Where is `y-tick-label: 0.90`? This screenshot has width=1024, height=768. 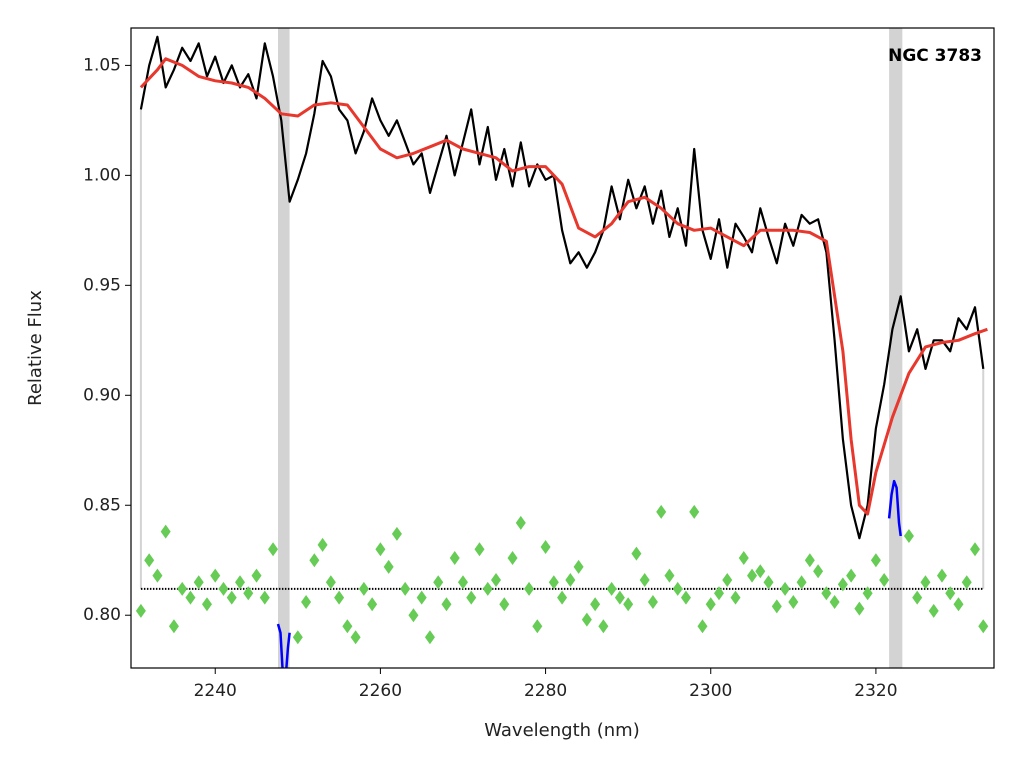 y-tick-label: 0.90 is located at coordinates (102, 395).